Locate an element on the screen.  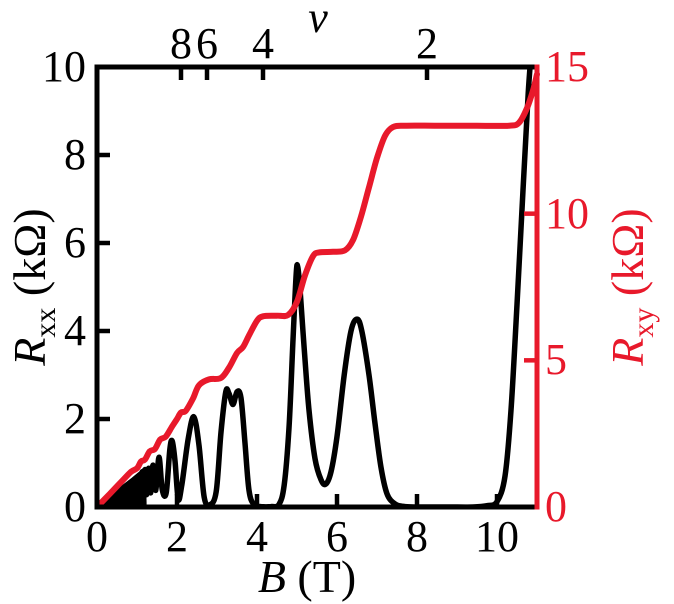
nu-tick-label: 2 is located at coordinates (427, 43).